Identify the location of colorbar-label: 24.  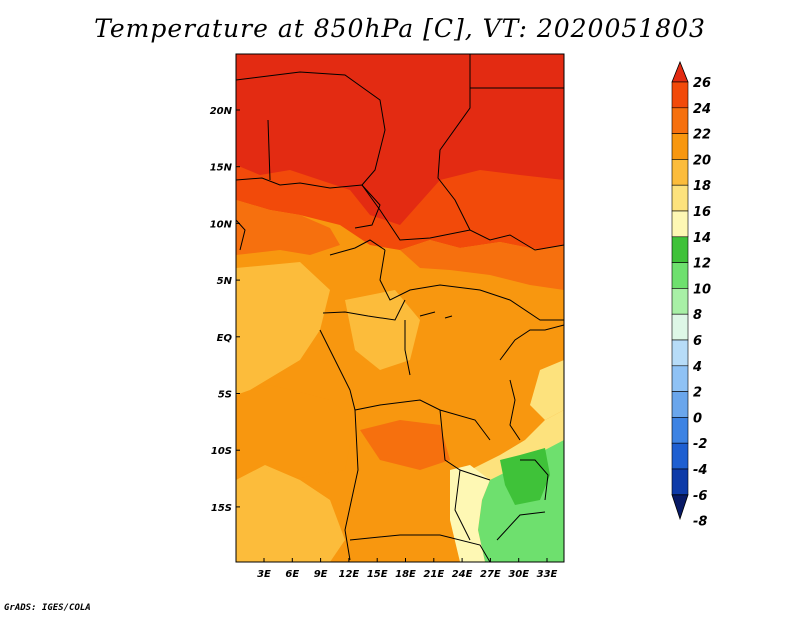
(702, 109).